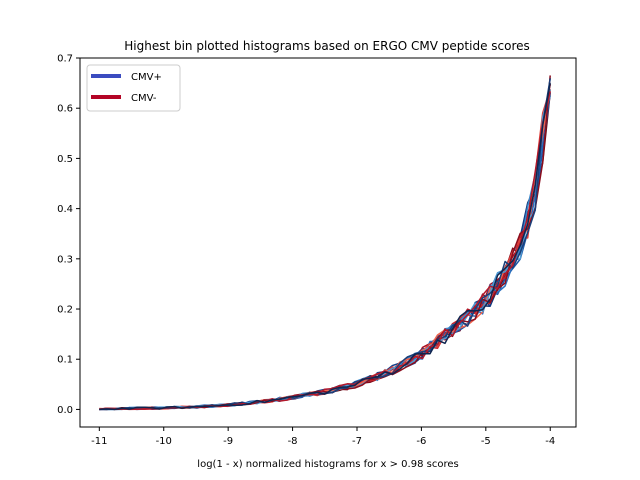  Describe the element at coordinates (293, 441) in the screenshot. I see `x-tick-label: -8` at that location.